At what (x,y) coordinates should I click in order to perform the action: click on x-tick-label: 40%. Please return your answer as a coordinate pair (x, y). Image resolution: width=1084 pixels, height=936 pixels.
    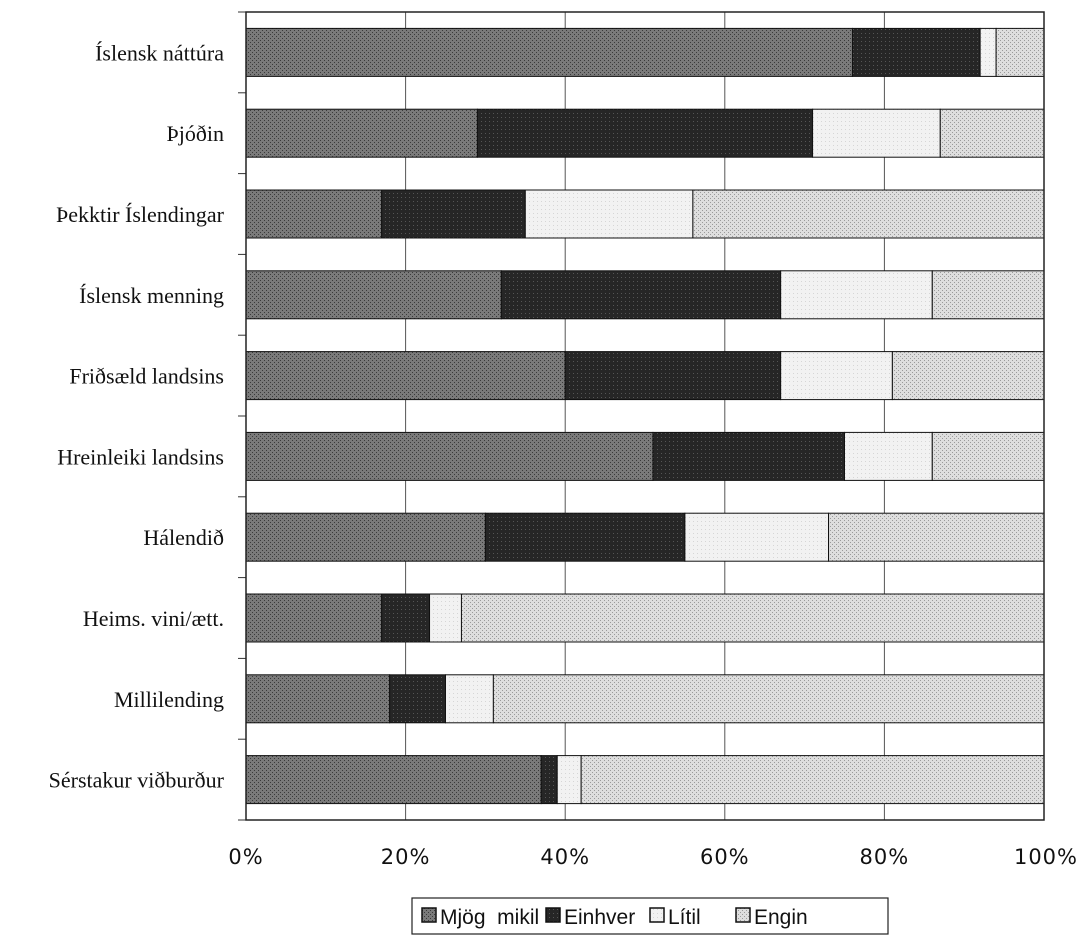
    Looking at the image, I should click on (565, 857).